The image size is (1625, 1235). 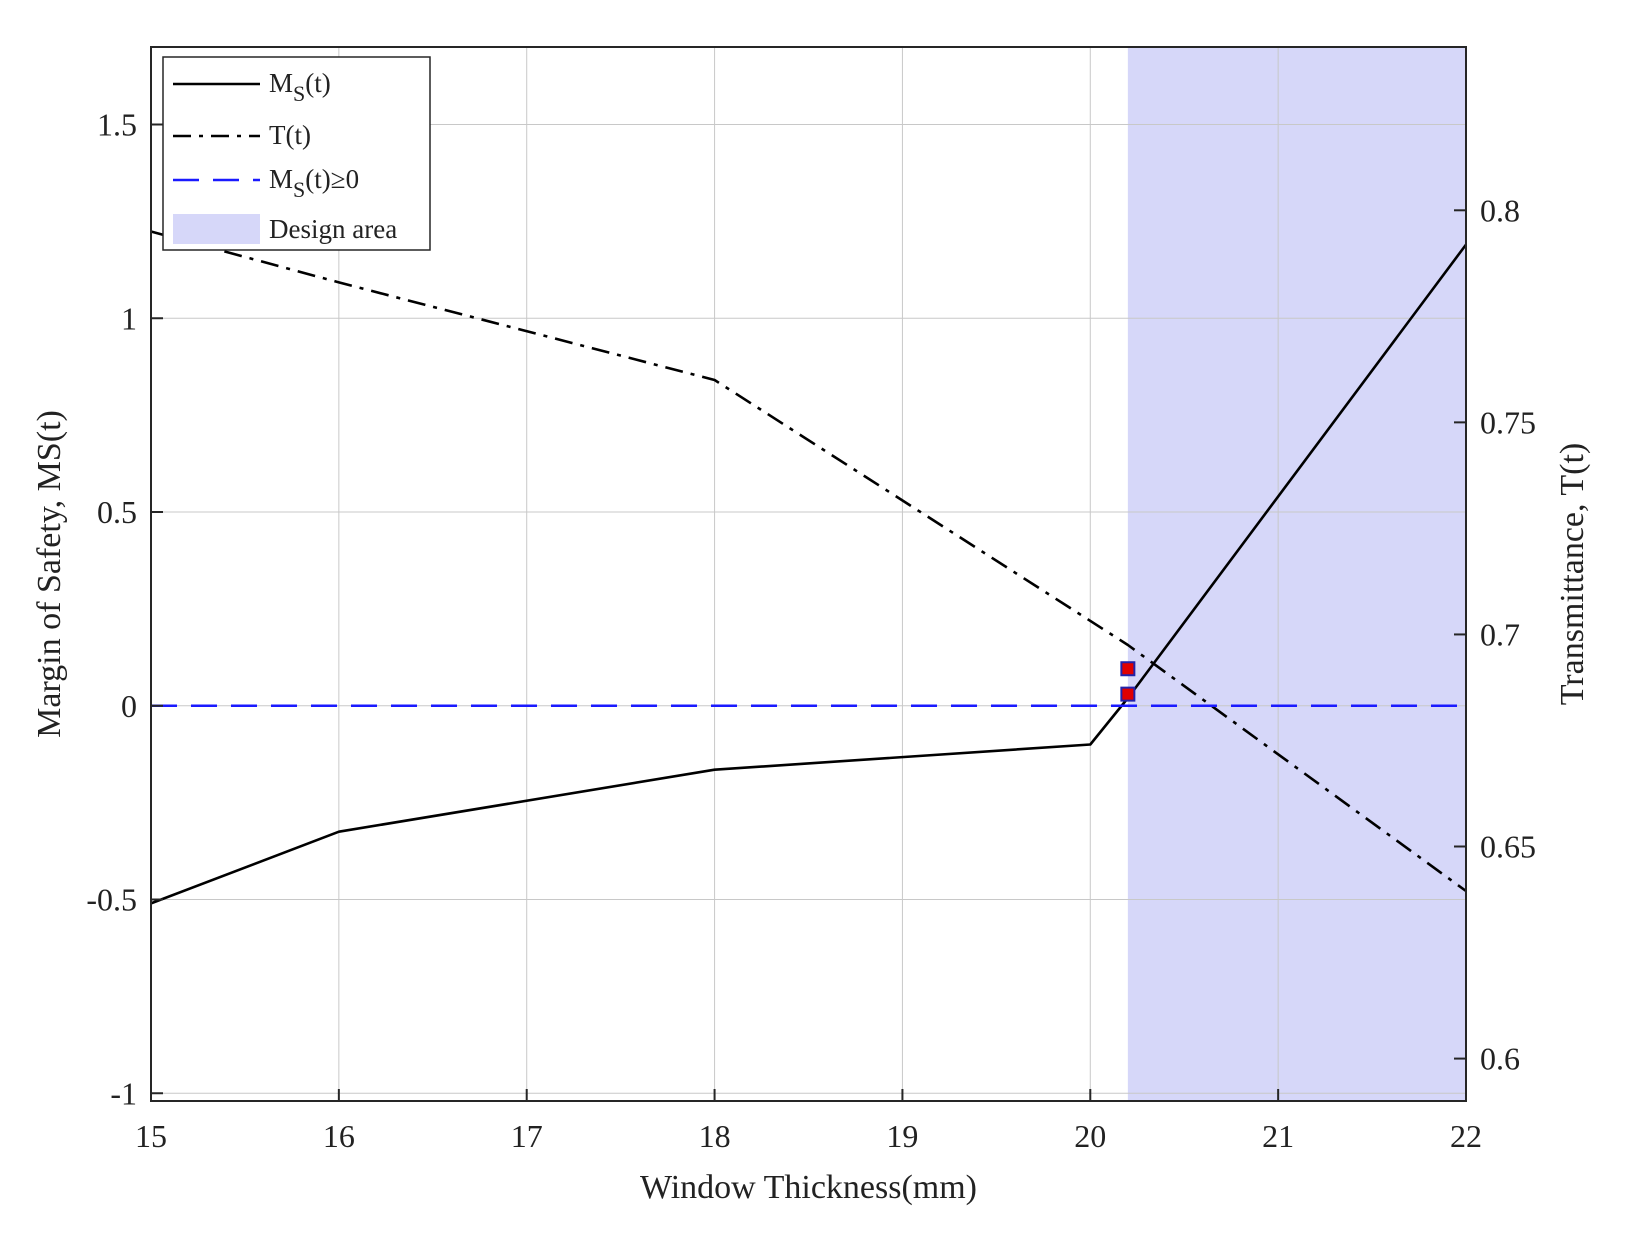 What do you see at coordinates (1508, 847) in the screenshot?
I see `y-right-tick-label: 0.65` at bounding box center [1508, 847].